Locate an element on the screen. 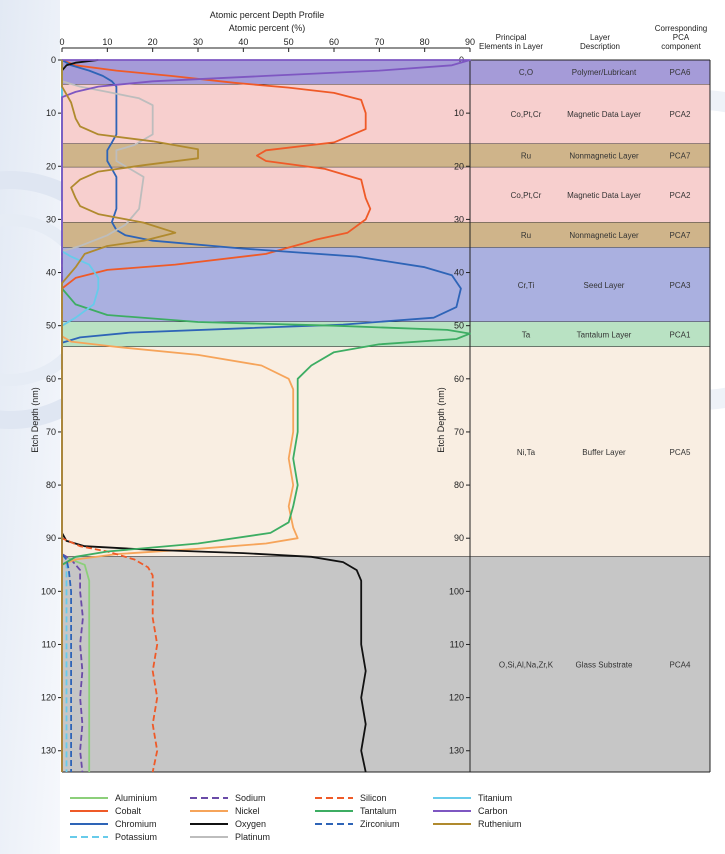 This screenshot has height=854, width=725. table-cell-elements: Ni,Ta is located at coordinates (526, 452).